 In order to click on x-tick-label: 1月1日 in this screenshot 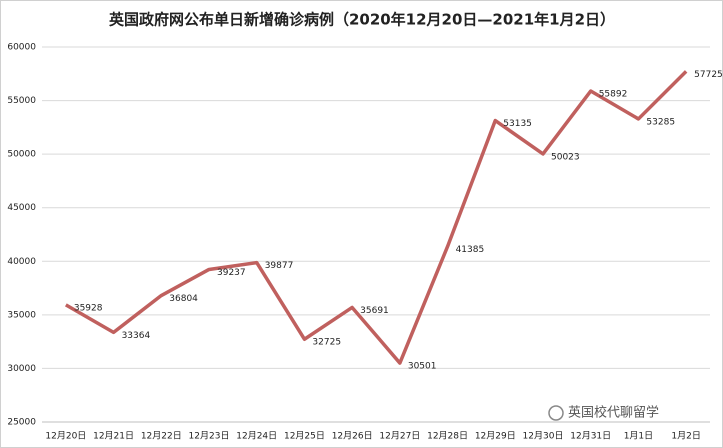, I will do `click(638, 436)`.